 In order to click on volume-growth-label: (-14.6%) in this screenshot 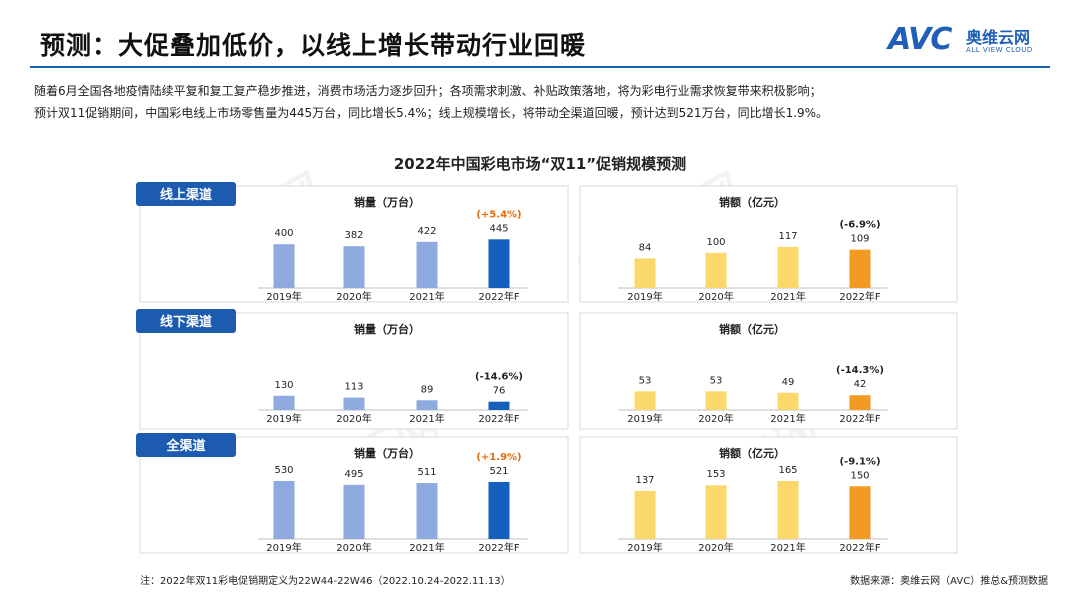, I will do `click(499, 377)`.